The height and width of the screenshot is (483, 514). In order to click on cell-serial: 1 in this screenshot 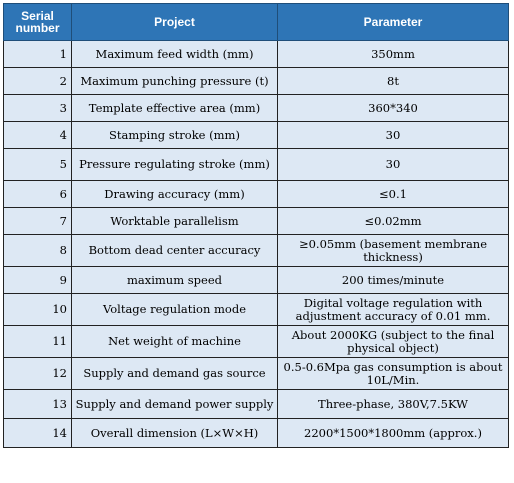, I will do `click(37, 54)`.